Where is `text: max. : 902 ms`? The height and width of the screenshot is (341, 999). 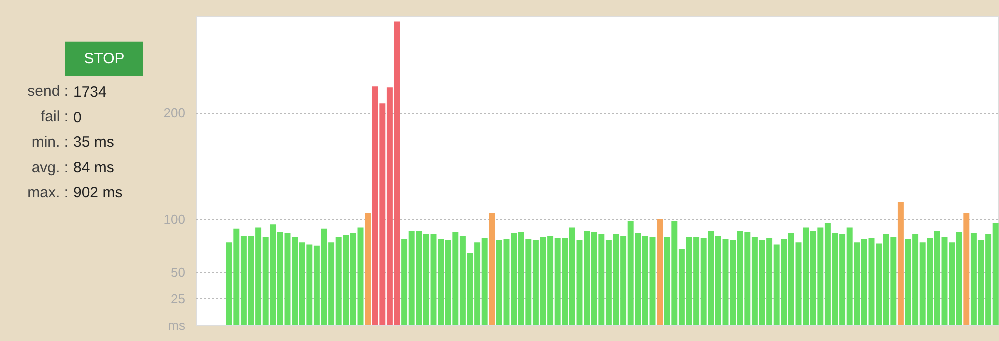 text: max. : 902 ms is located at coordinates (75, 193).